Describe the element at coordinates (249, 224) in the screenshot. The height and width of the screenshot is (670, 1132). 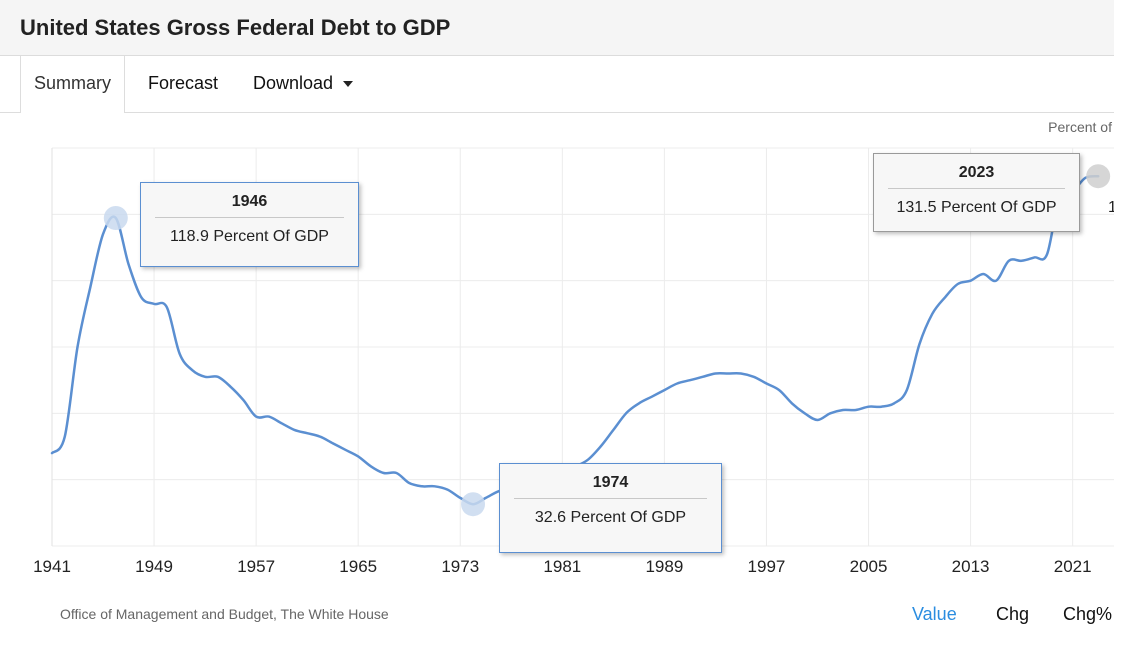
I see `tooltip-1946: 1946 118.9 Percent Of GDP` at that location.